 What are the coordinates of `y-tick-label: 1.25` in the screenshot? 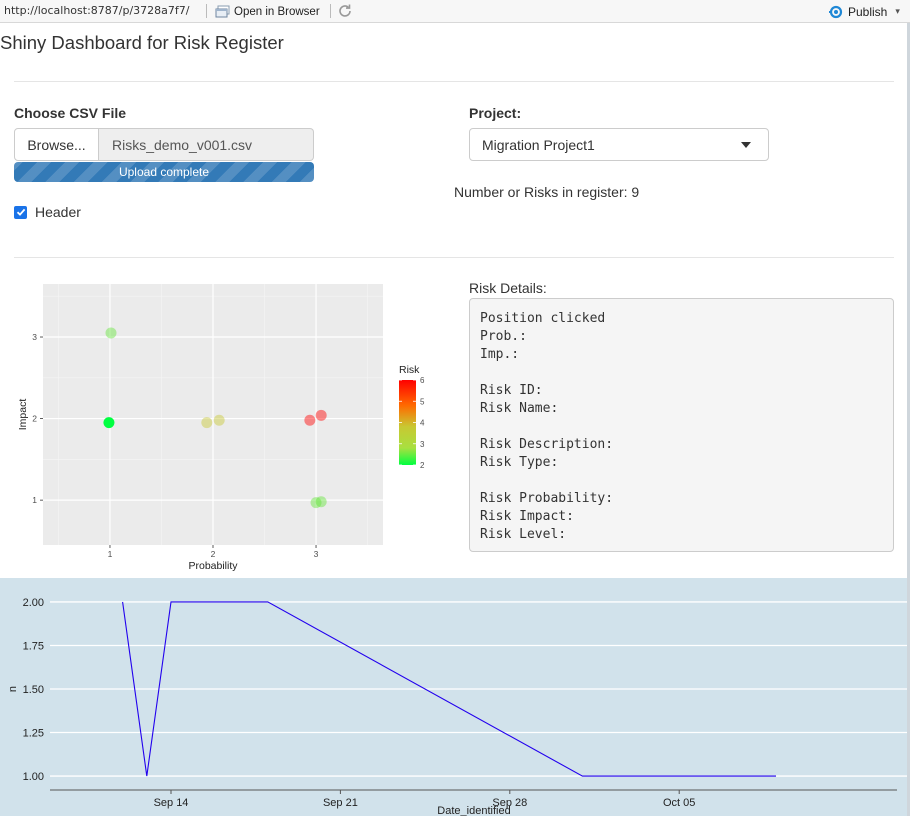 It's located at (33, 734).